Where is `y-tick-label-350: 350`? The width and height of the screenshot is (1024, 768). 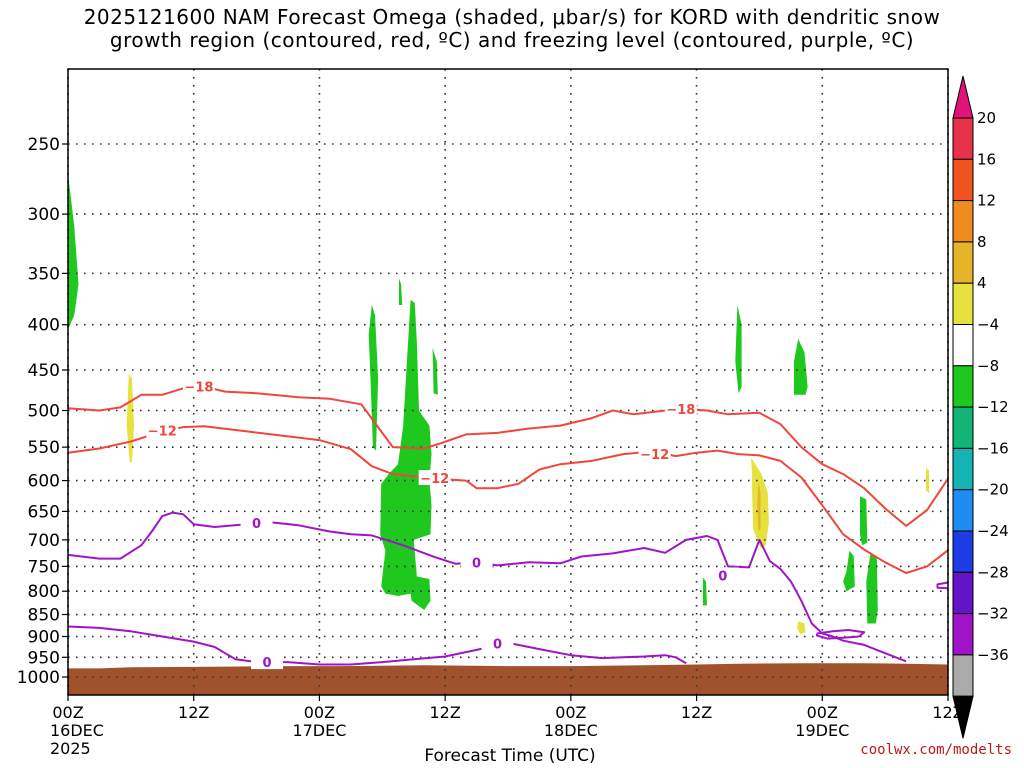 y-tick-label-350: 350 is located at coordinates (44, 274).